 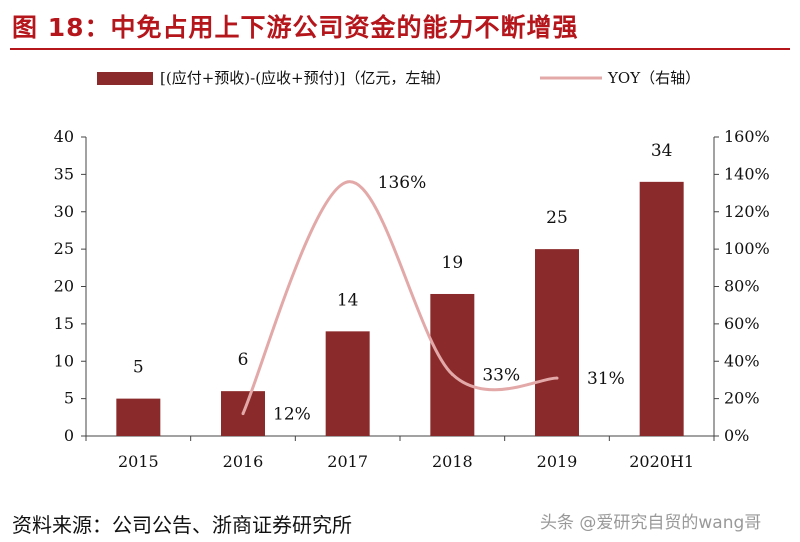 I want to click on left-tick-label: 35, so click(x=64, y=173).